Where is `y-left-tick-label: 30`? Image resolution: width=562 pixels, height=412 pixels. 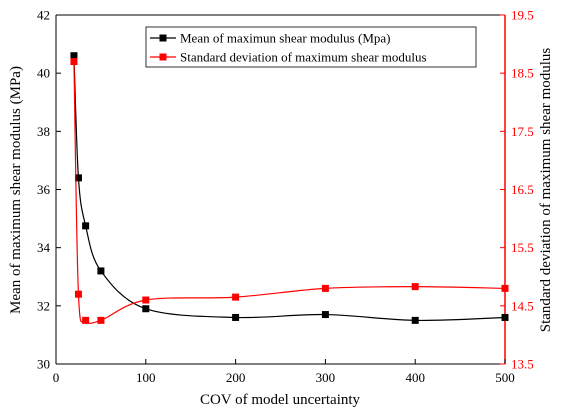 y-left-tick-label: 30 is located at coordinates (43, 364).